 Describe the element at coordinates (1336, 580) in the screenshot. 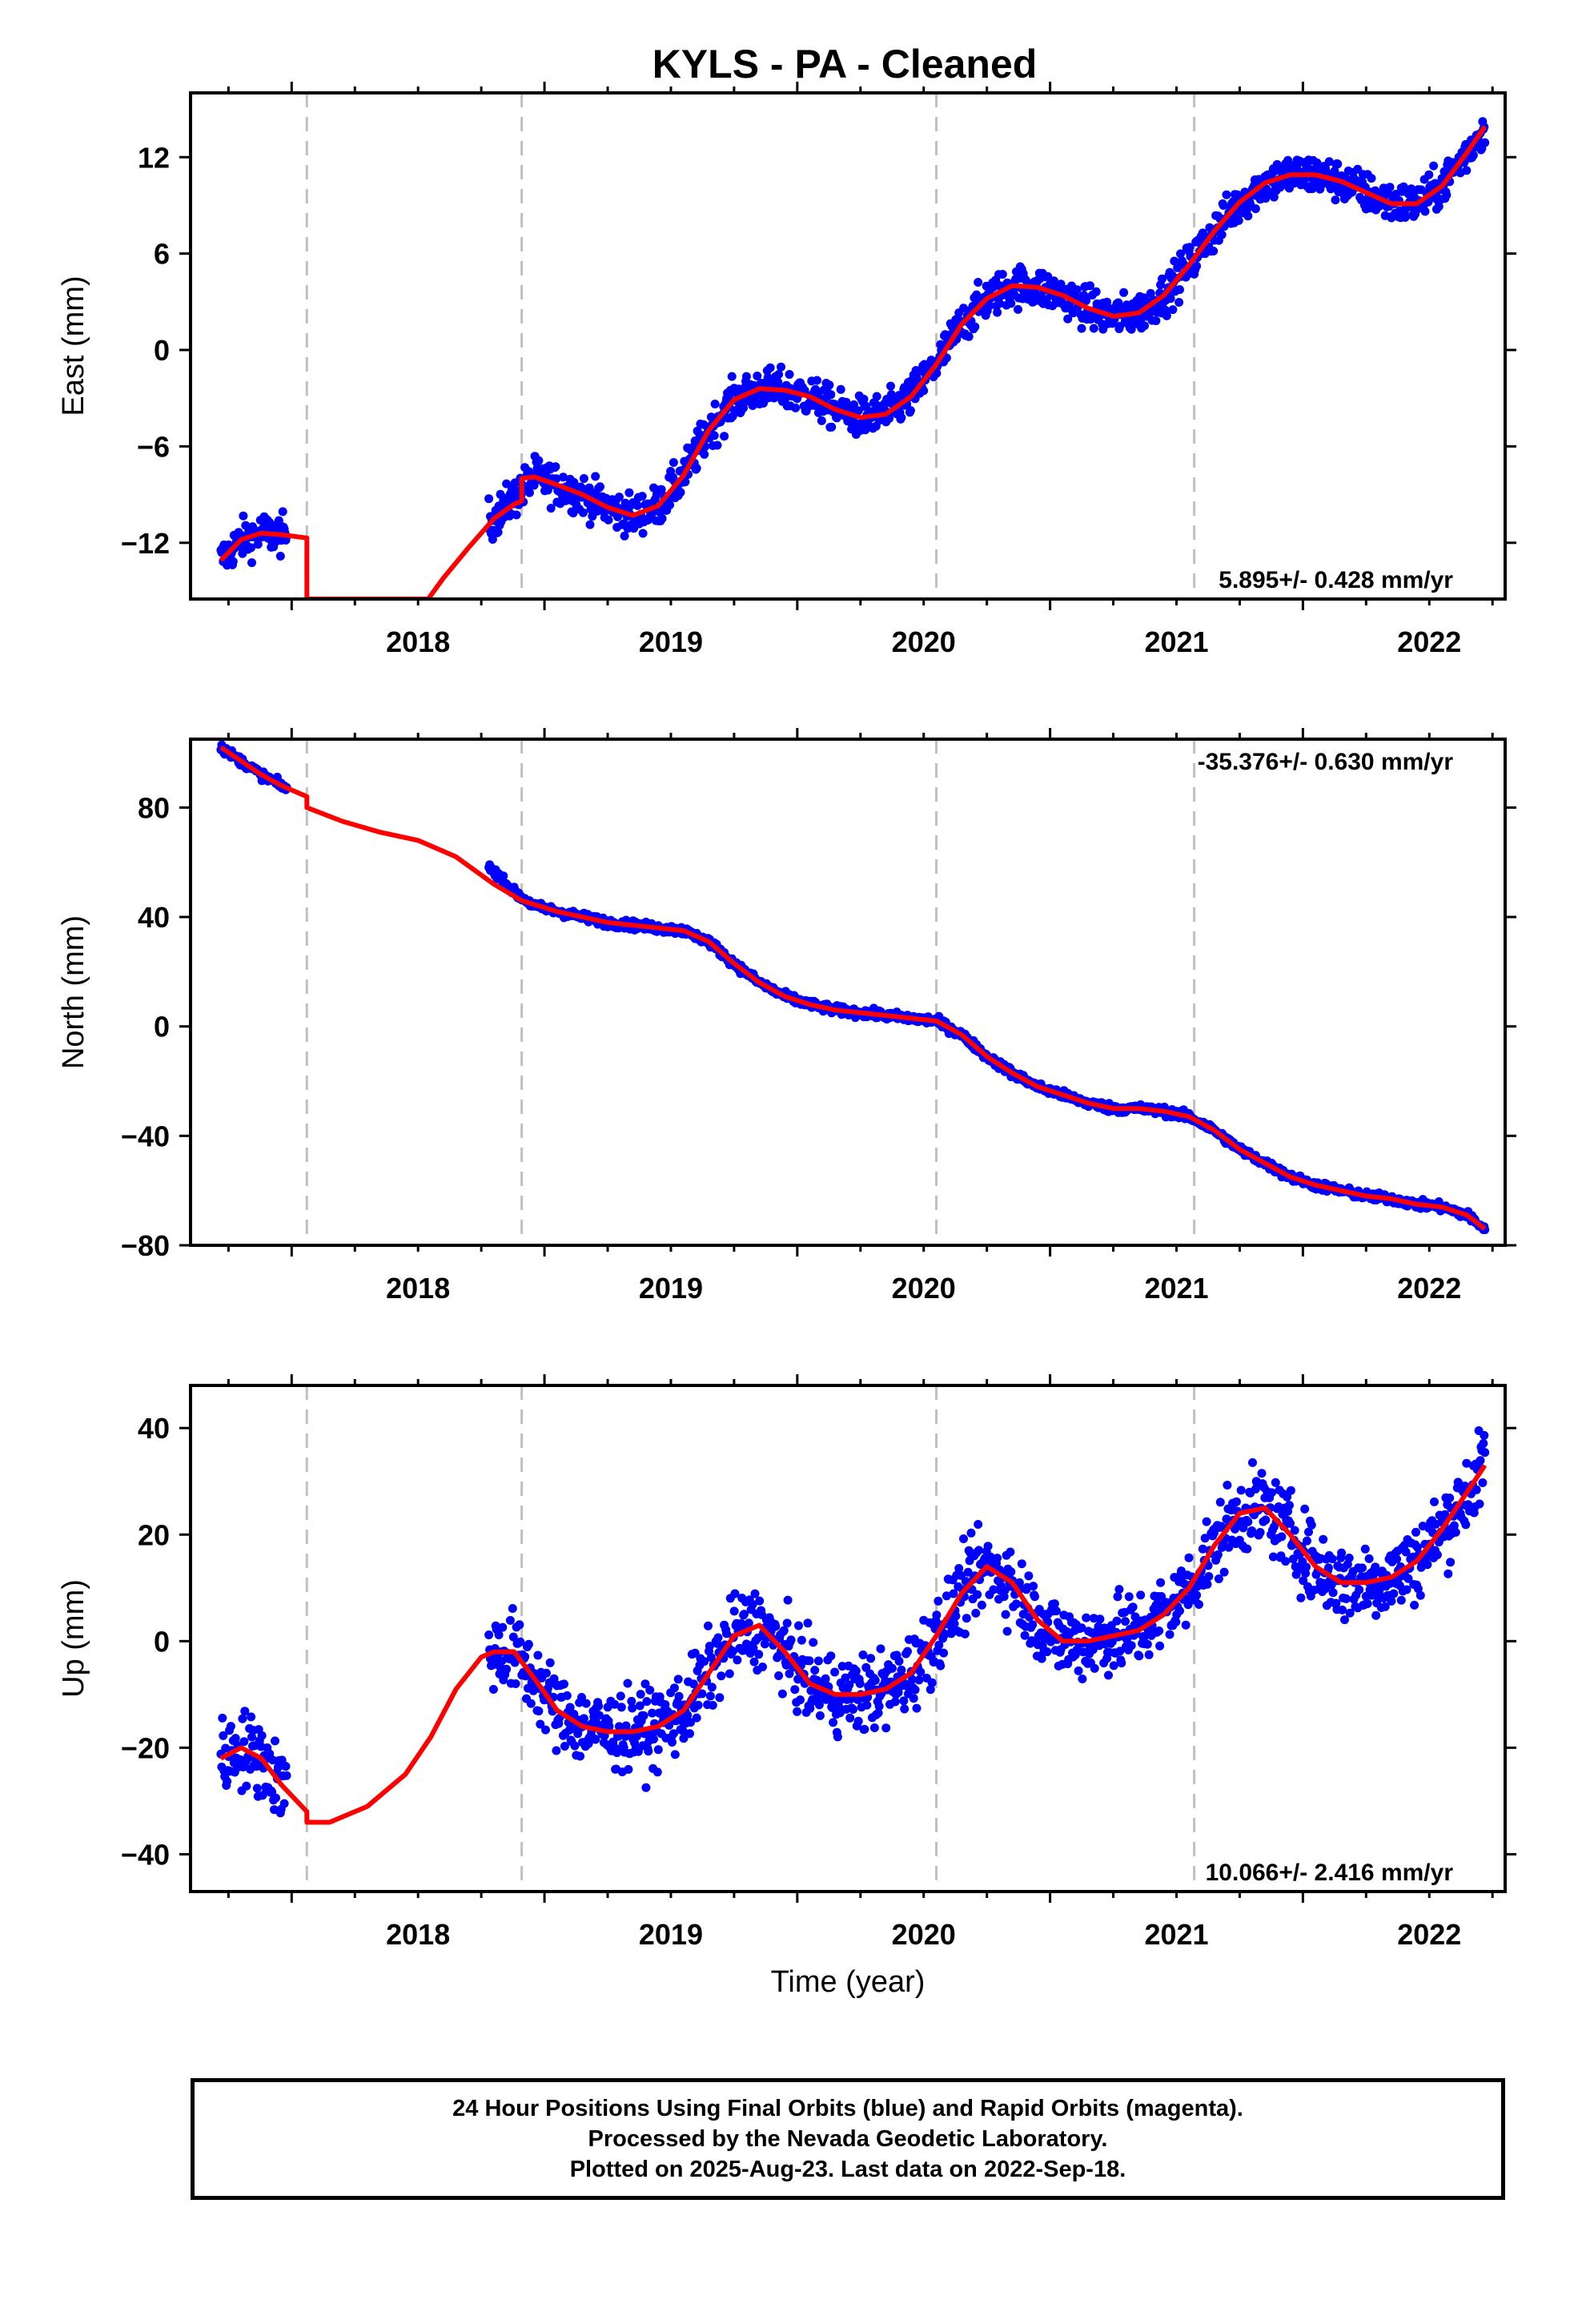

I see `east-rate-label: 5.895+/- 0.428 mm/yr` at that location.